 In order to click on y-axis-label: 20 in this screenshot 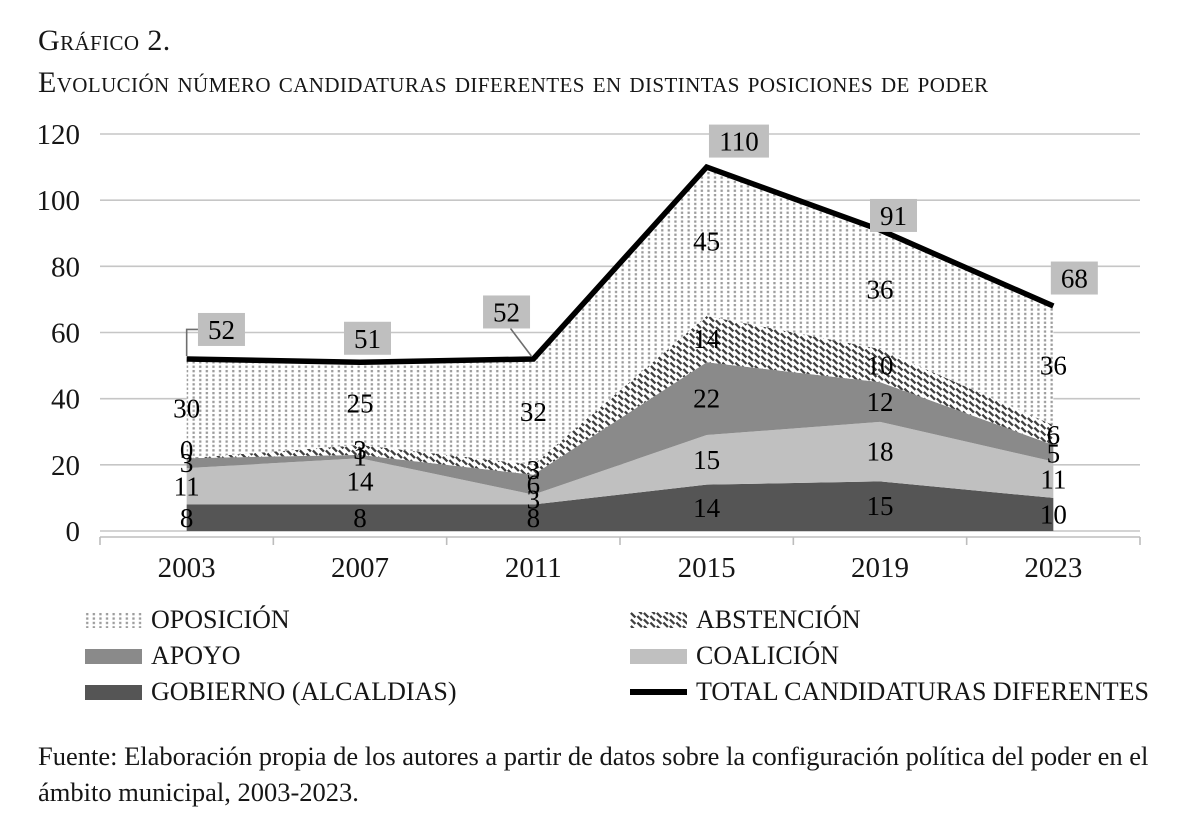, I will do `click(65, 466)`.